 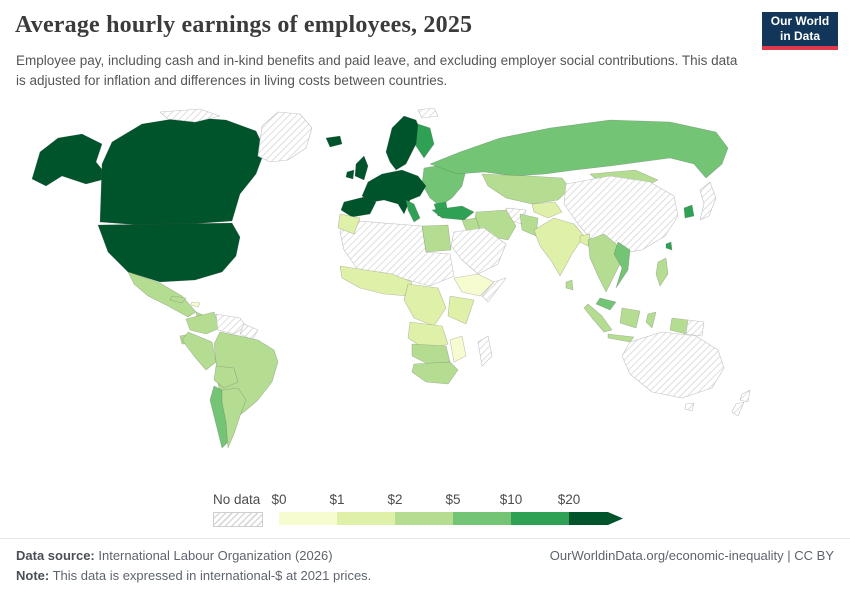 I want to click on region-united-kingdom, so click(x=361, y=168).